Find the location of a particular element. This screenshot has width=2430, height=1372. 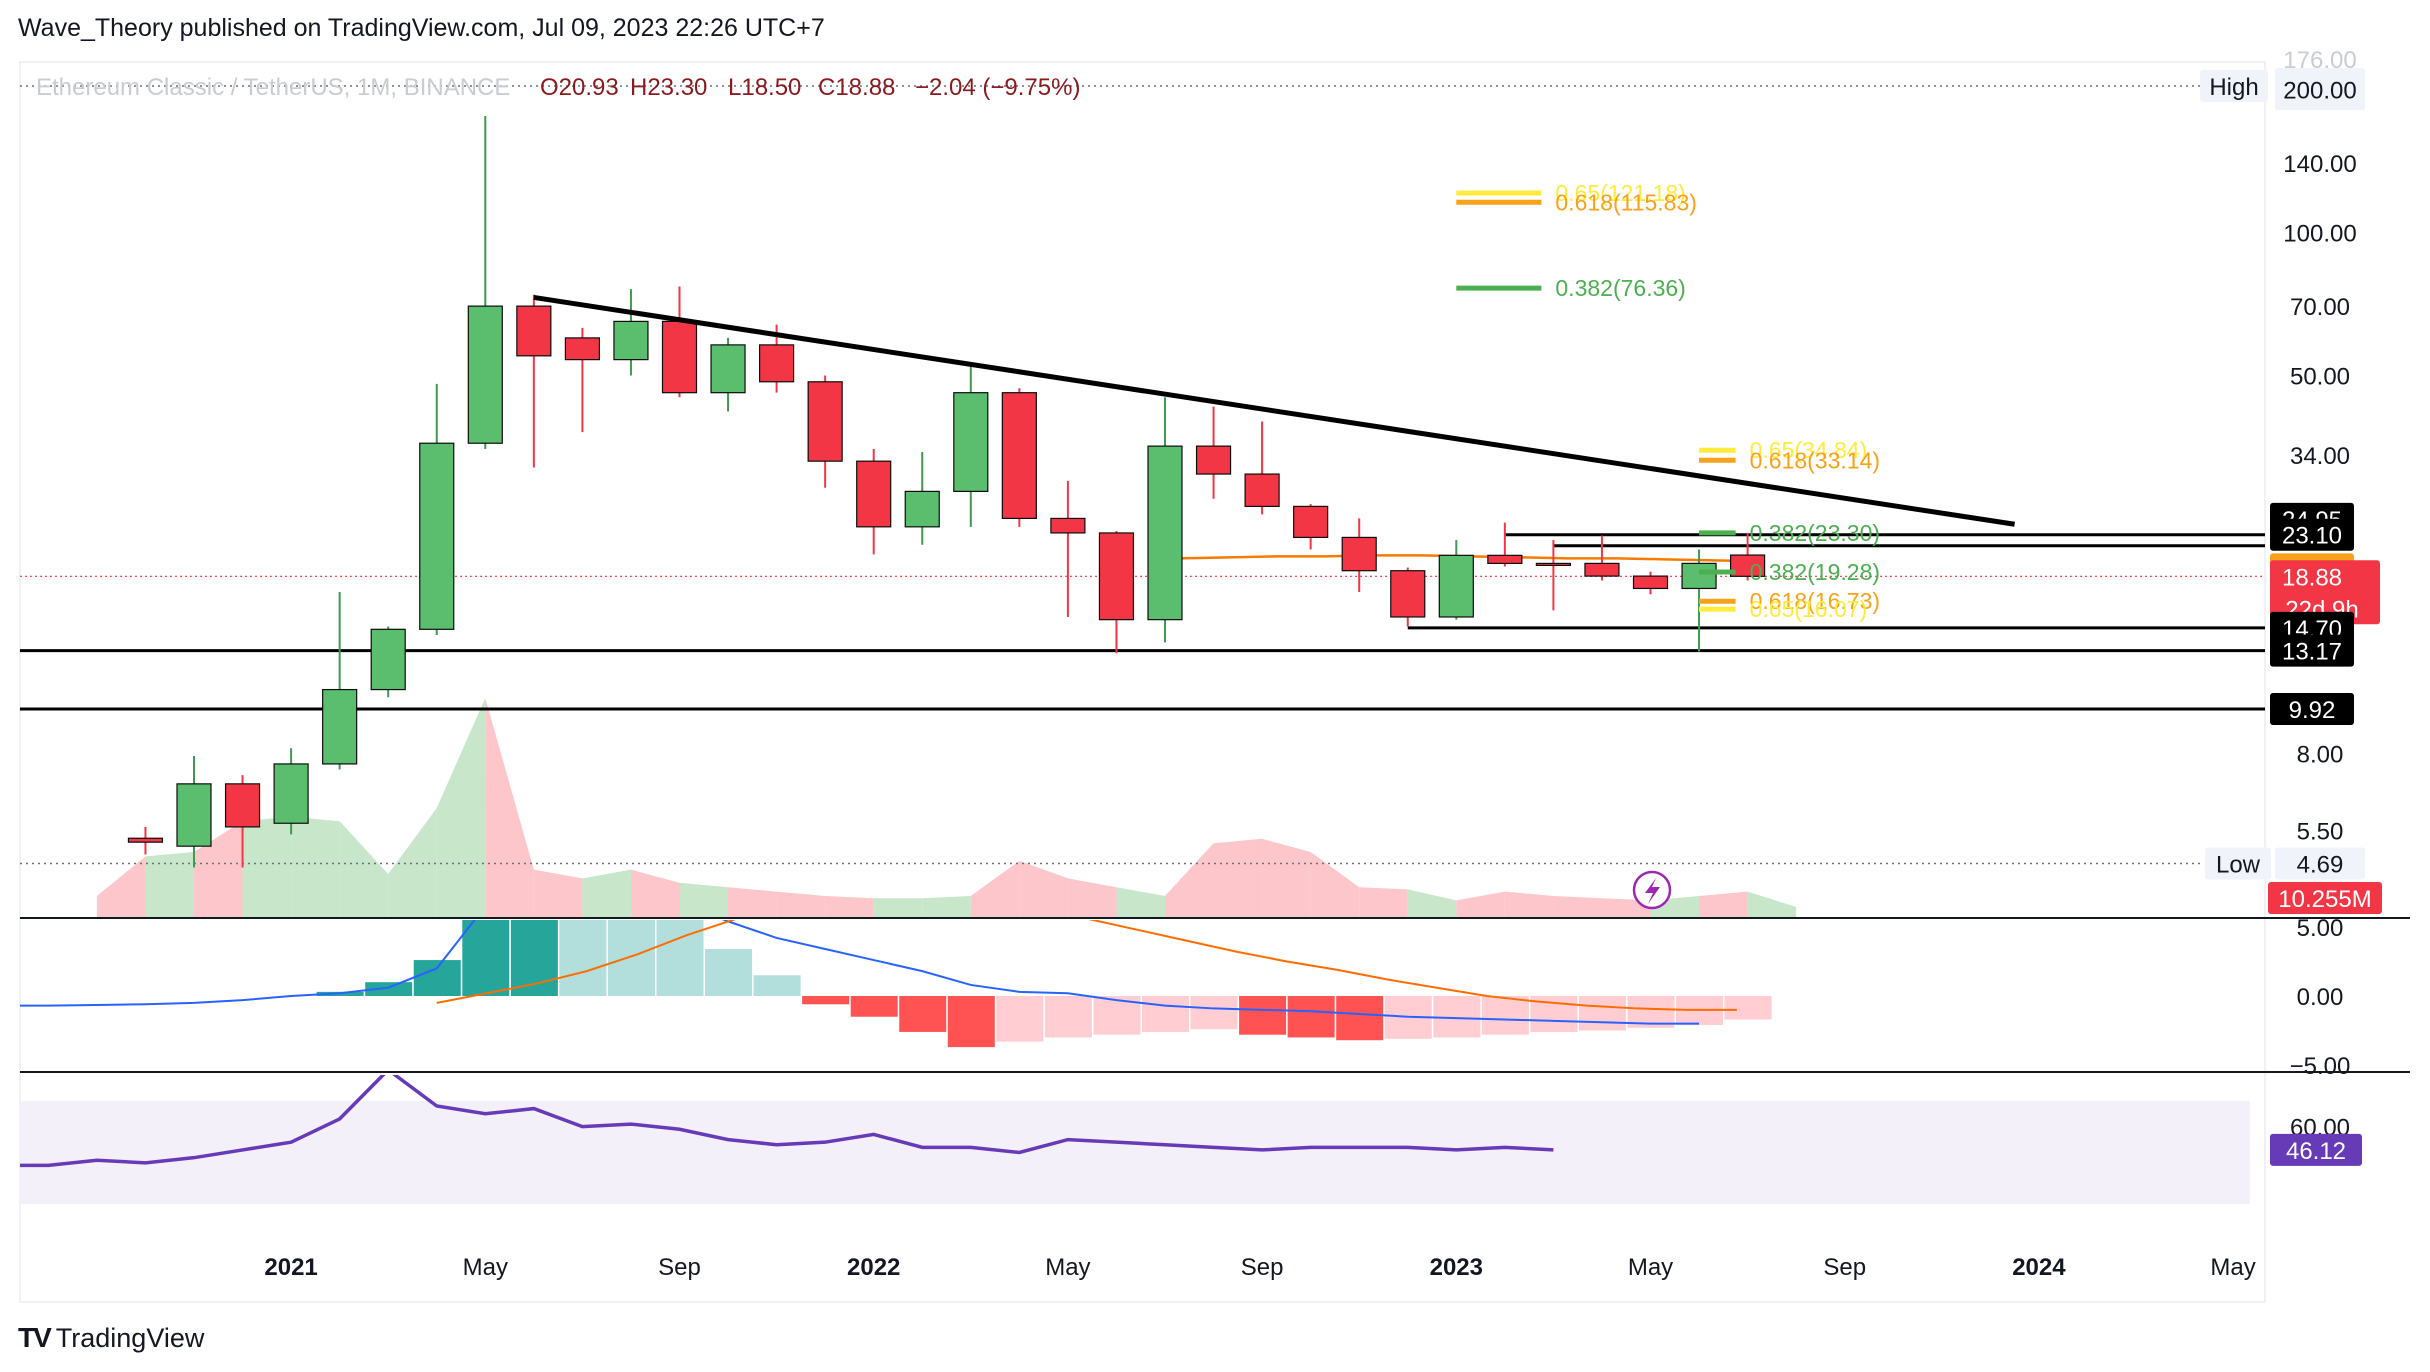

price-tag-value: 13.17 is located at coordinates (2312, 652).